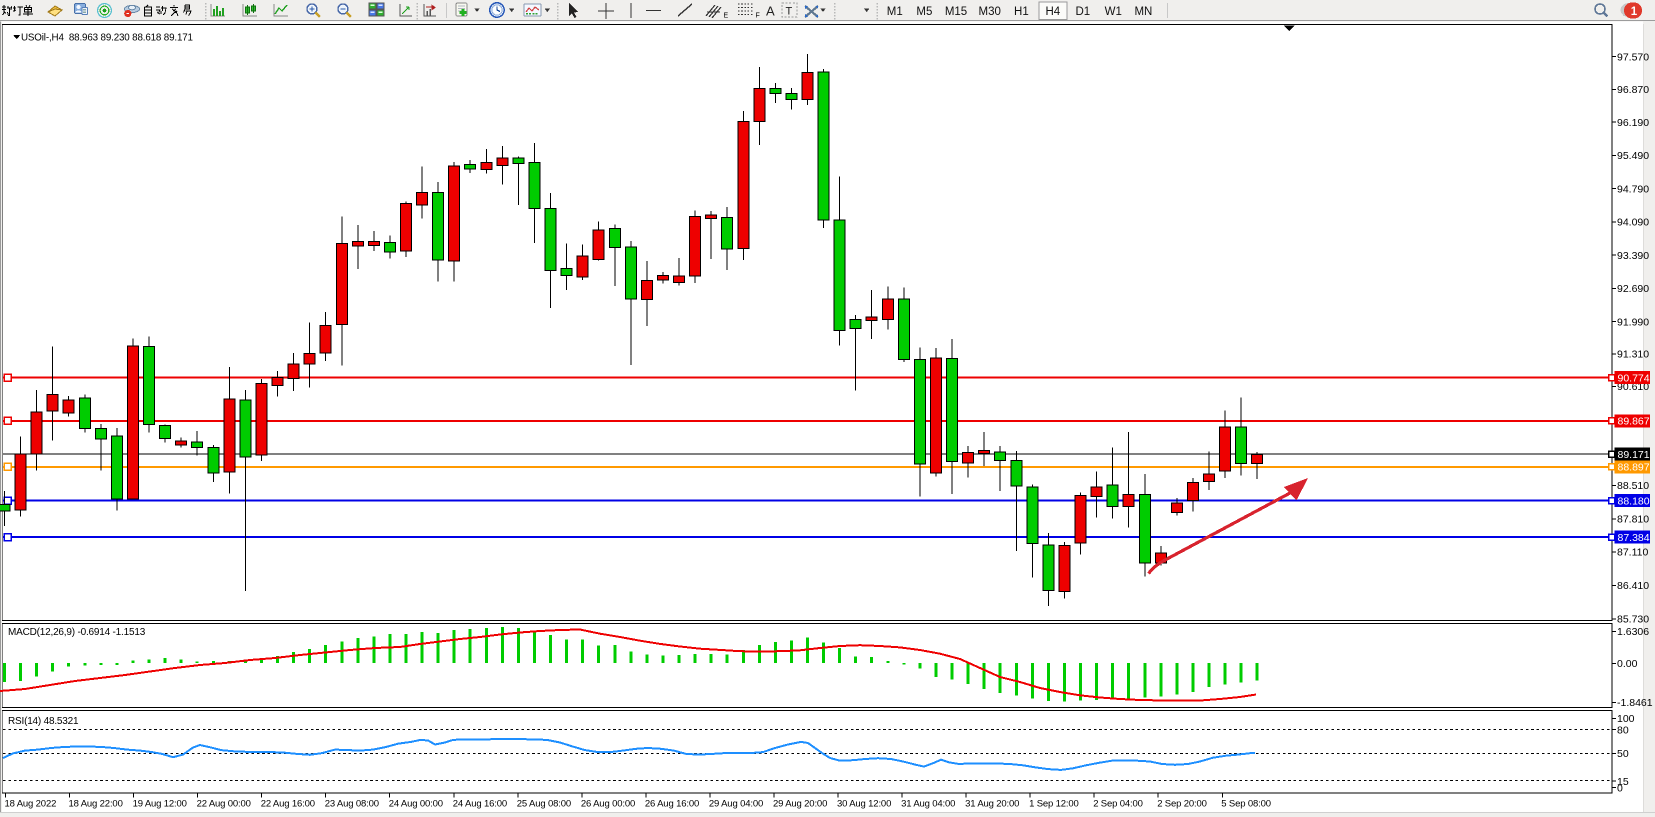 The width and height of the screenshot is (1655, 817). Describe the element at coordinates (1633, 156) in the screenshot. I see `svg-text: 95.490` at that location.